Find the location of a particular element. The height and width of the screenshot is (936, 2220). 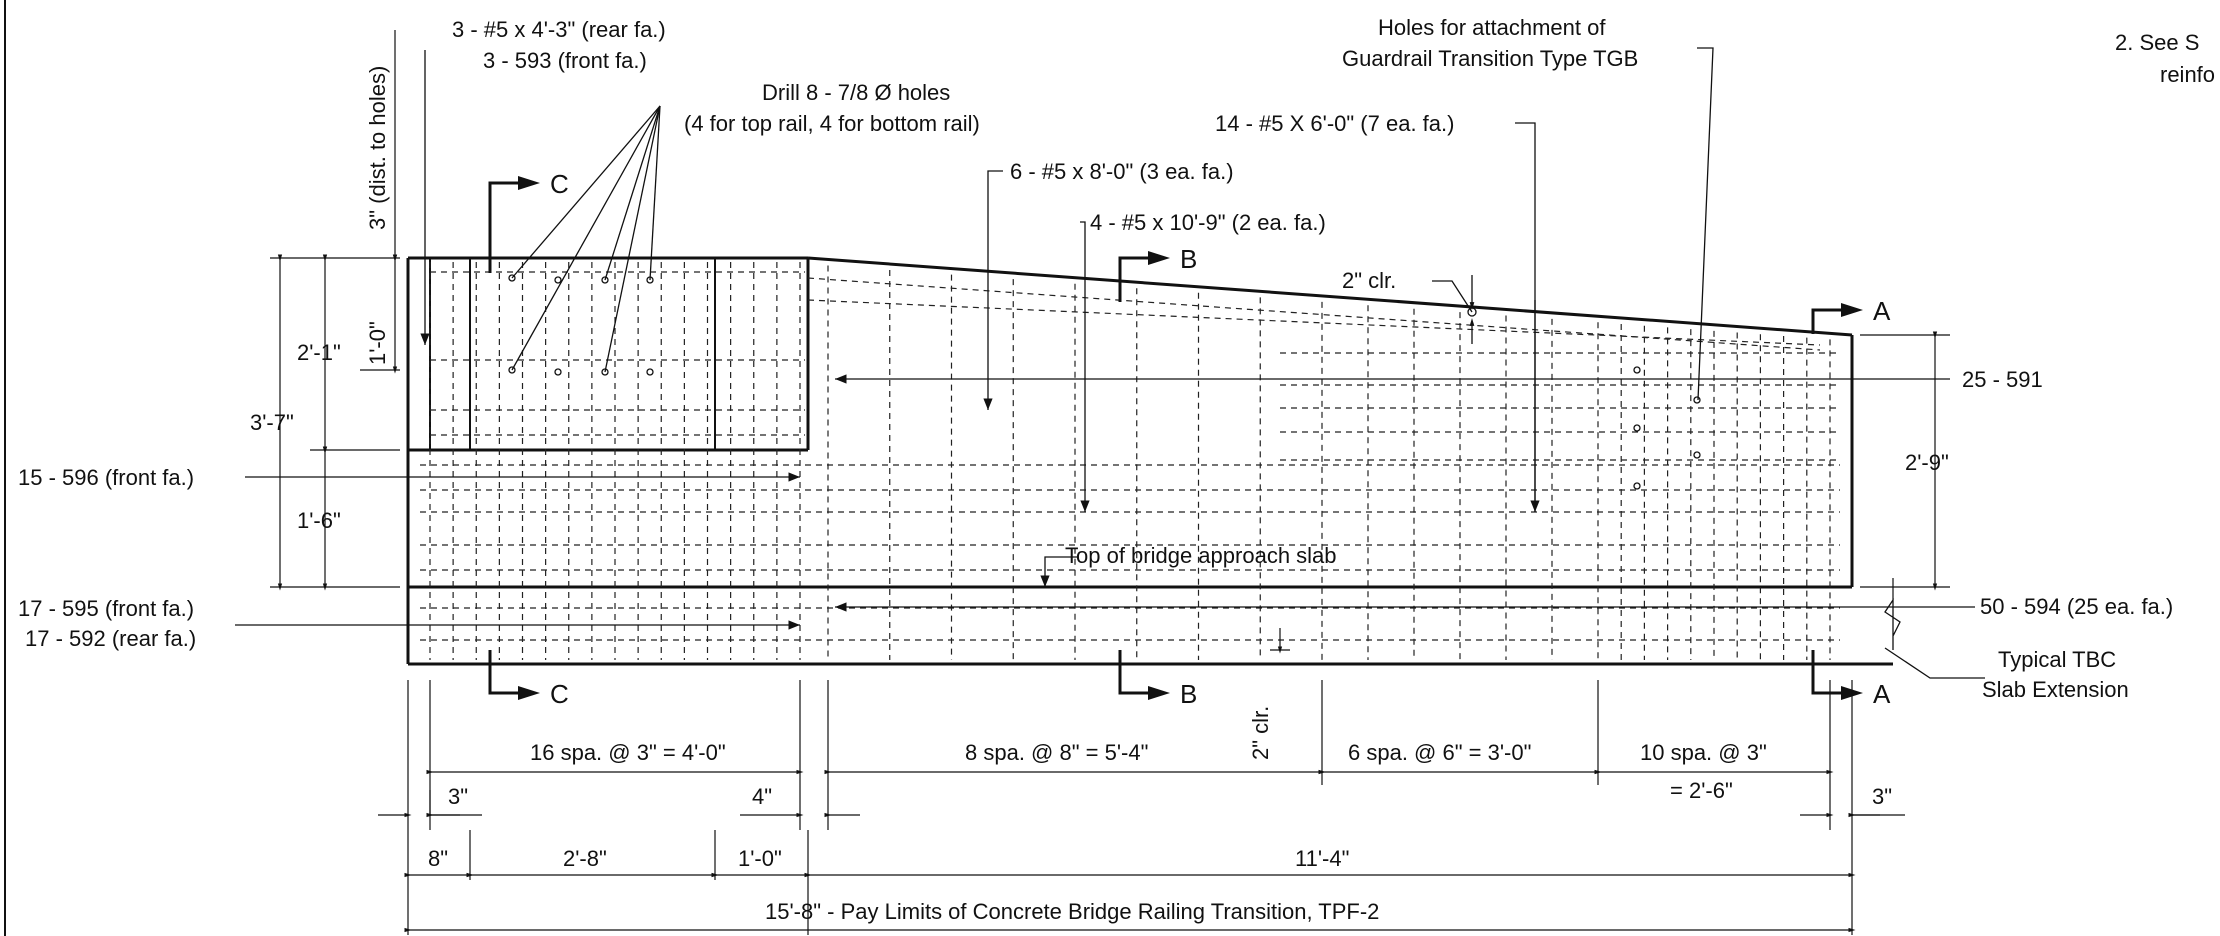

callout-bars-17a: 17 - 595 (front fa.) is located at coordinates (106, 608).